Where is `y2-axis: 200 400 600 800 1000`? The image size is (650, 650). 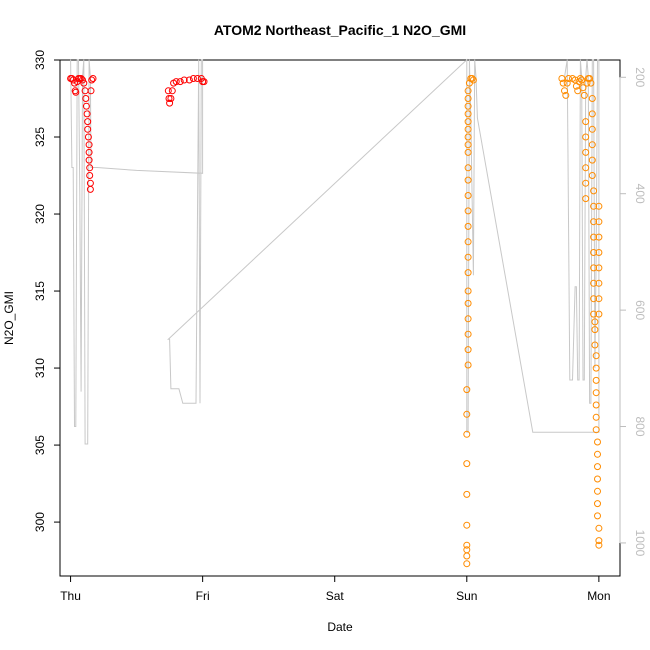
y2-axis: 200 400 600 800 1000 is located at coordinates (633, 312).